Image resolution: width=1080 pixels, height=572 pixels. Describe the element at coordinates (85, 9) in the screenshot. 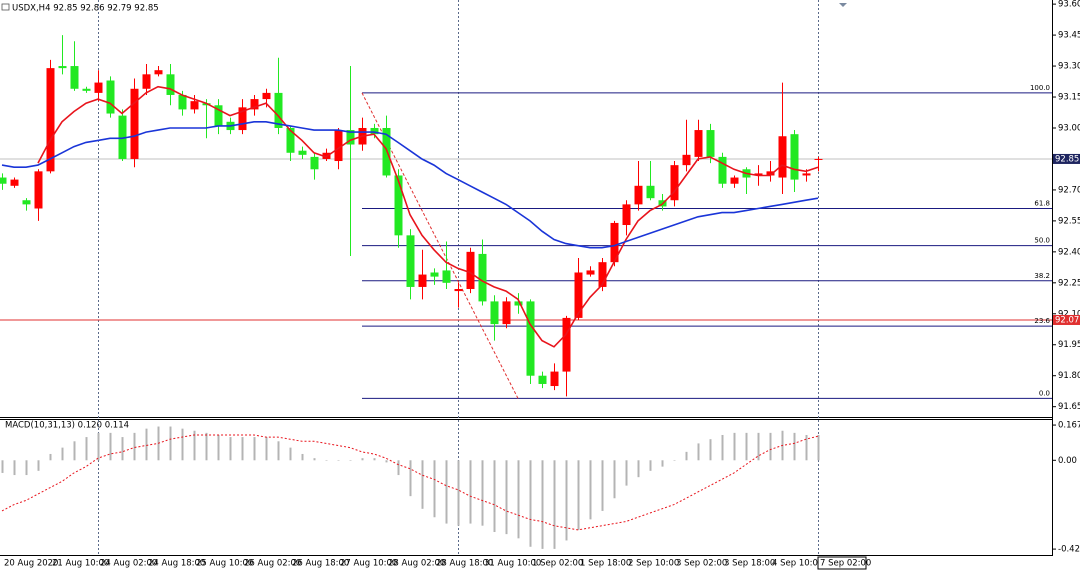

I see `chart-header: USDX,H4 92.85 92.86 92.79 92.85` at that location.